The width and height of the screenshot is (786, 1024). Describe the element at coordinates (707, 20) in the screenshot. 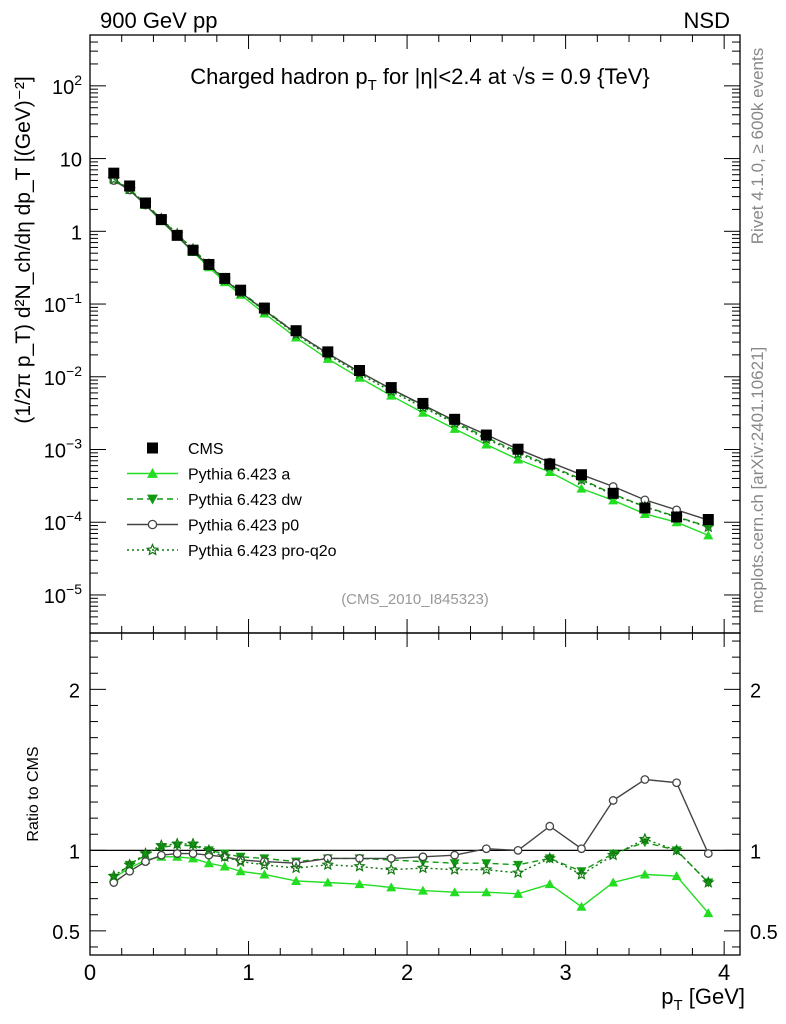

I see `header-right-label: NSD` at that location.